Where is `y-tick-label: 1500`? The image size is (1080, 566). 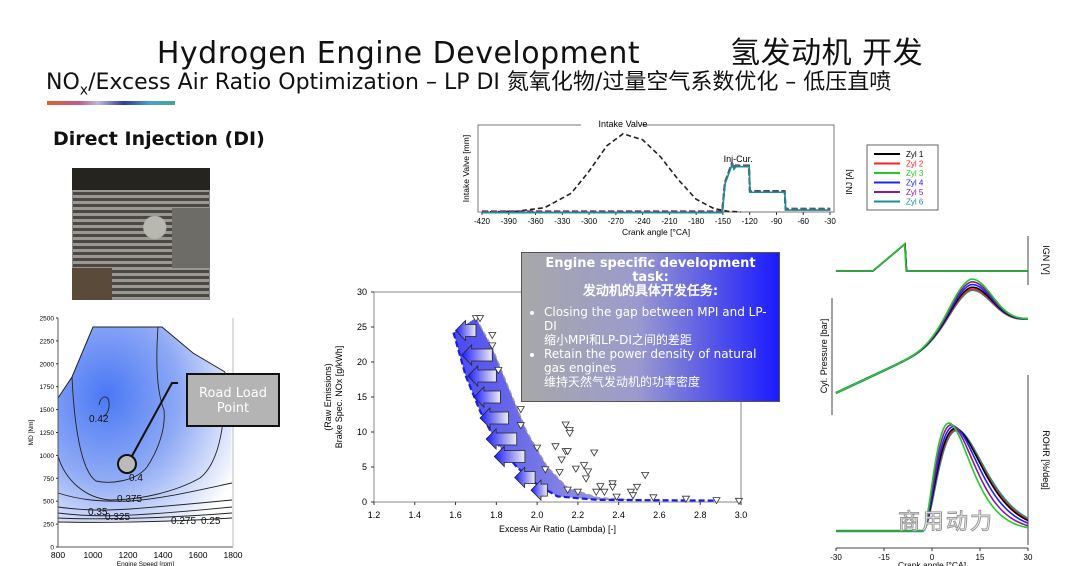 y-tick-label: 1500 is located at coordinates (47, 410).